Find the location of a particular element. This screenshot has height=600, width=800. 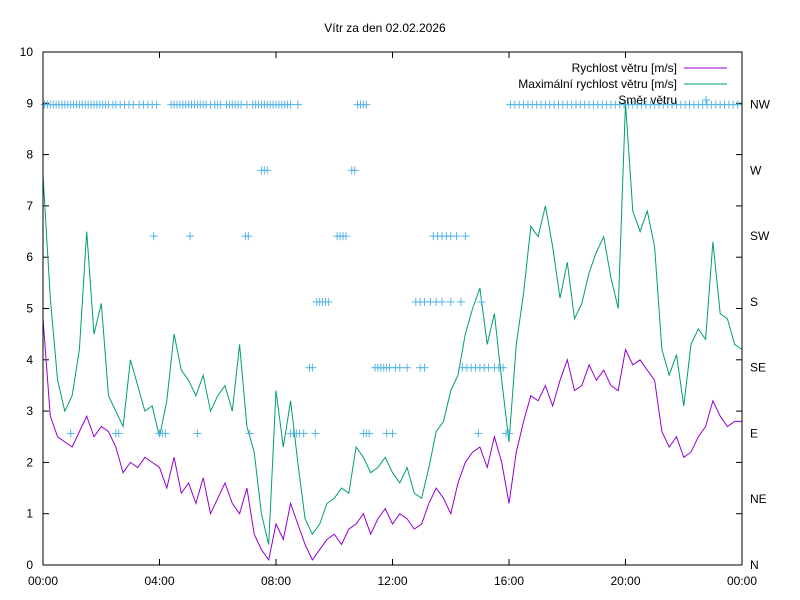

y-tick-label: 10 is located at coordinates (27, 52).